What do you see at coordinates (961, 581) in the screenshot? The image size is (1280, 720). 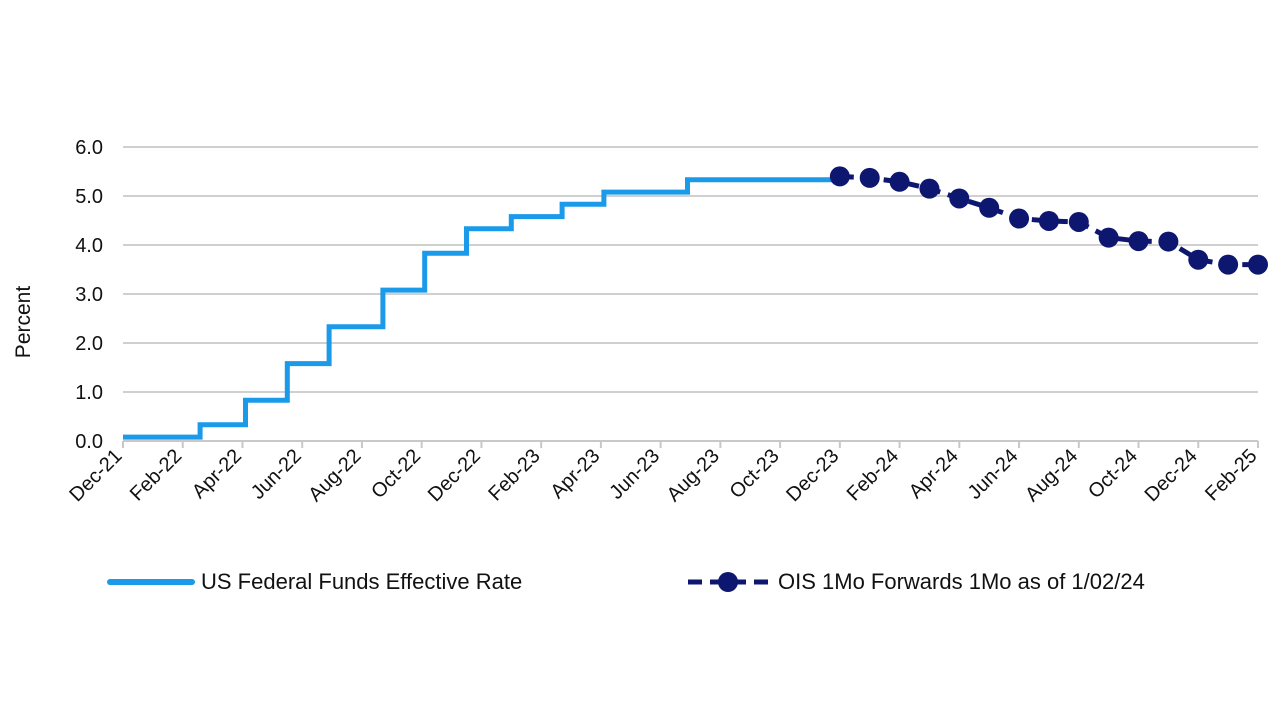 I see `legend-ois-label: OIS 1Mo Forwards 1Mo as of 1/02/24` at bounding box center [961, 581].